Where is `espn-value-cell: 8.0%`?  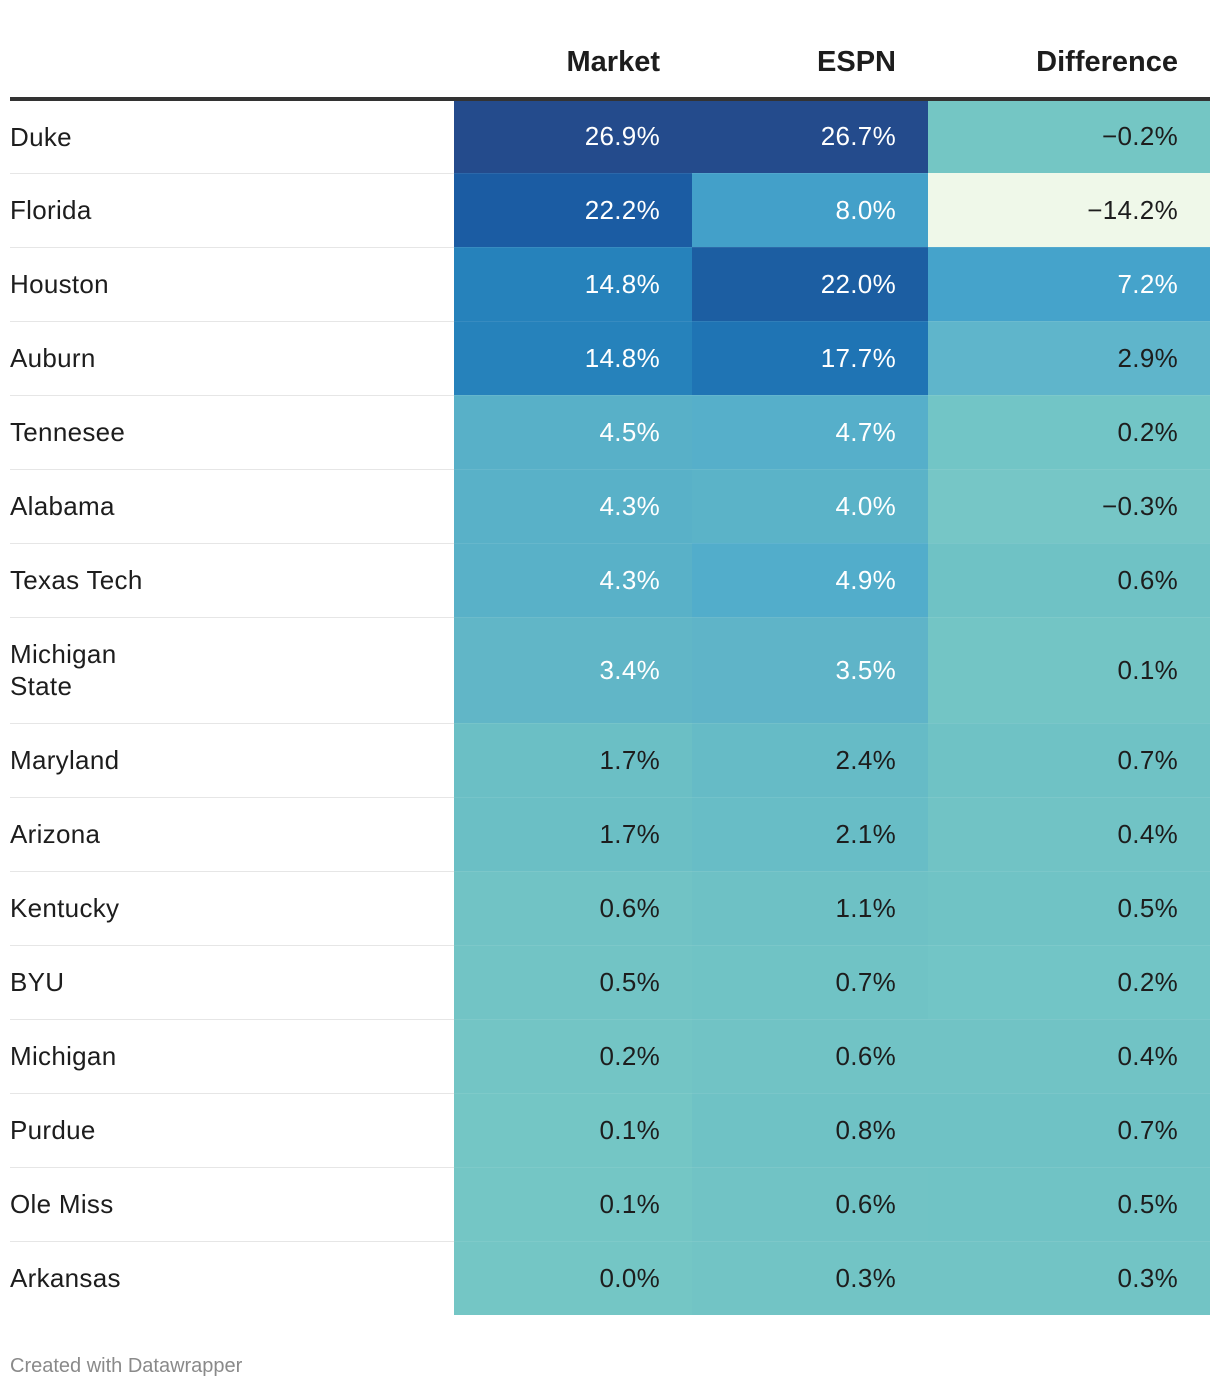
espn-value-cell: 8.0% is located at coordinates (810, 210).